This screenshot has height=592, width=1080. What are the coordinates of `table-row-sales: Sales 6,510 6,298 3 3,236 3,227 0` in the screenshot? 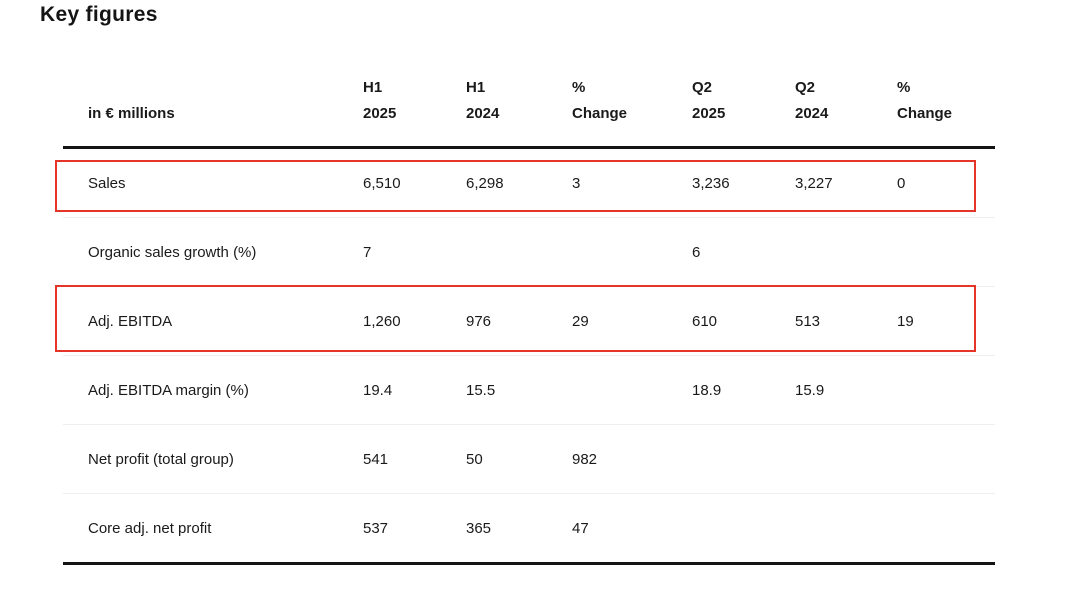 It's located at (529, 182).